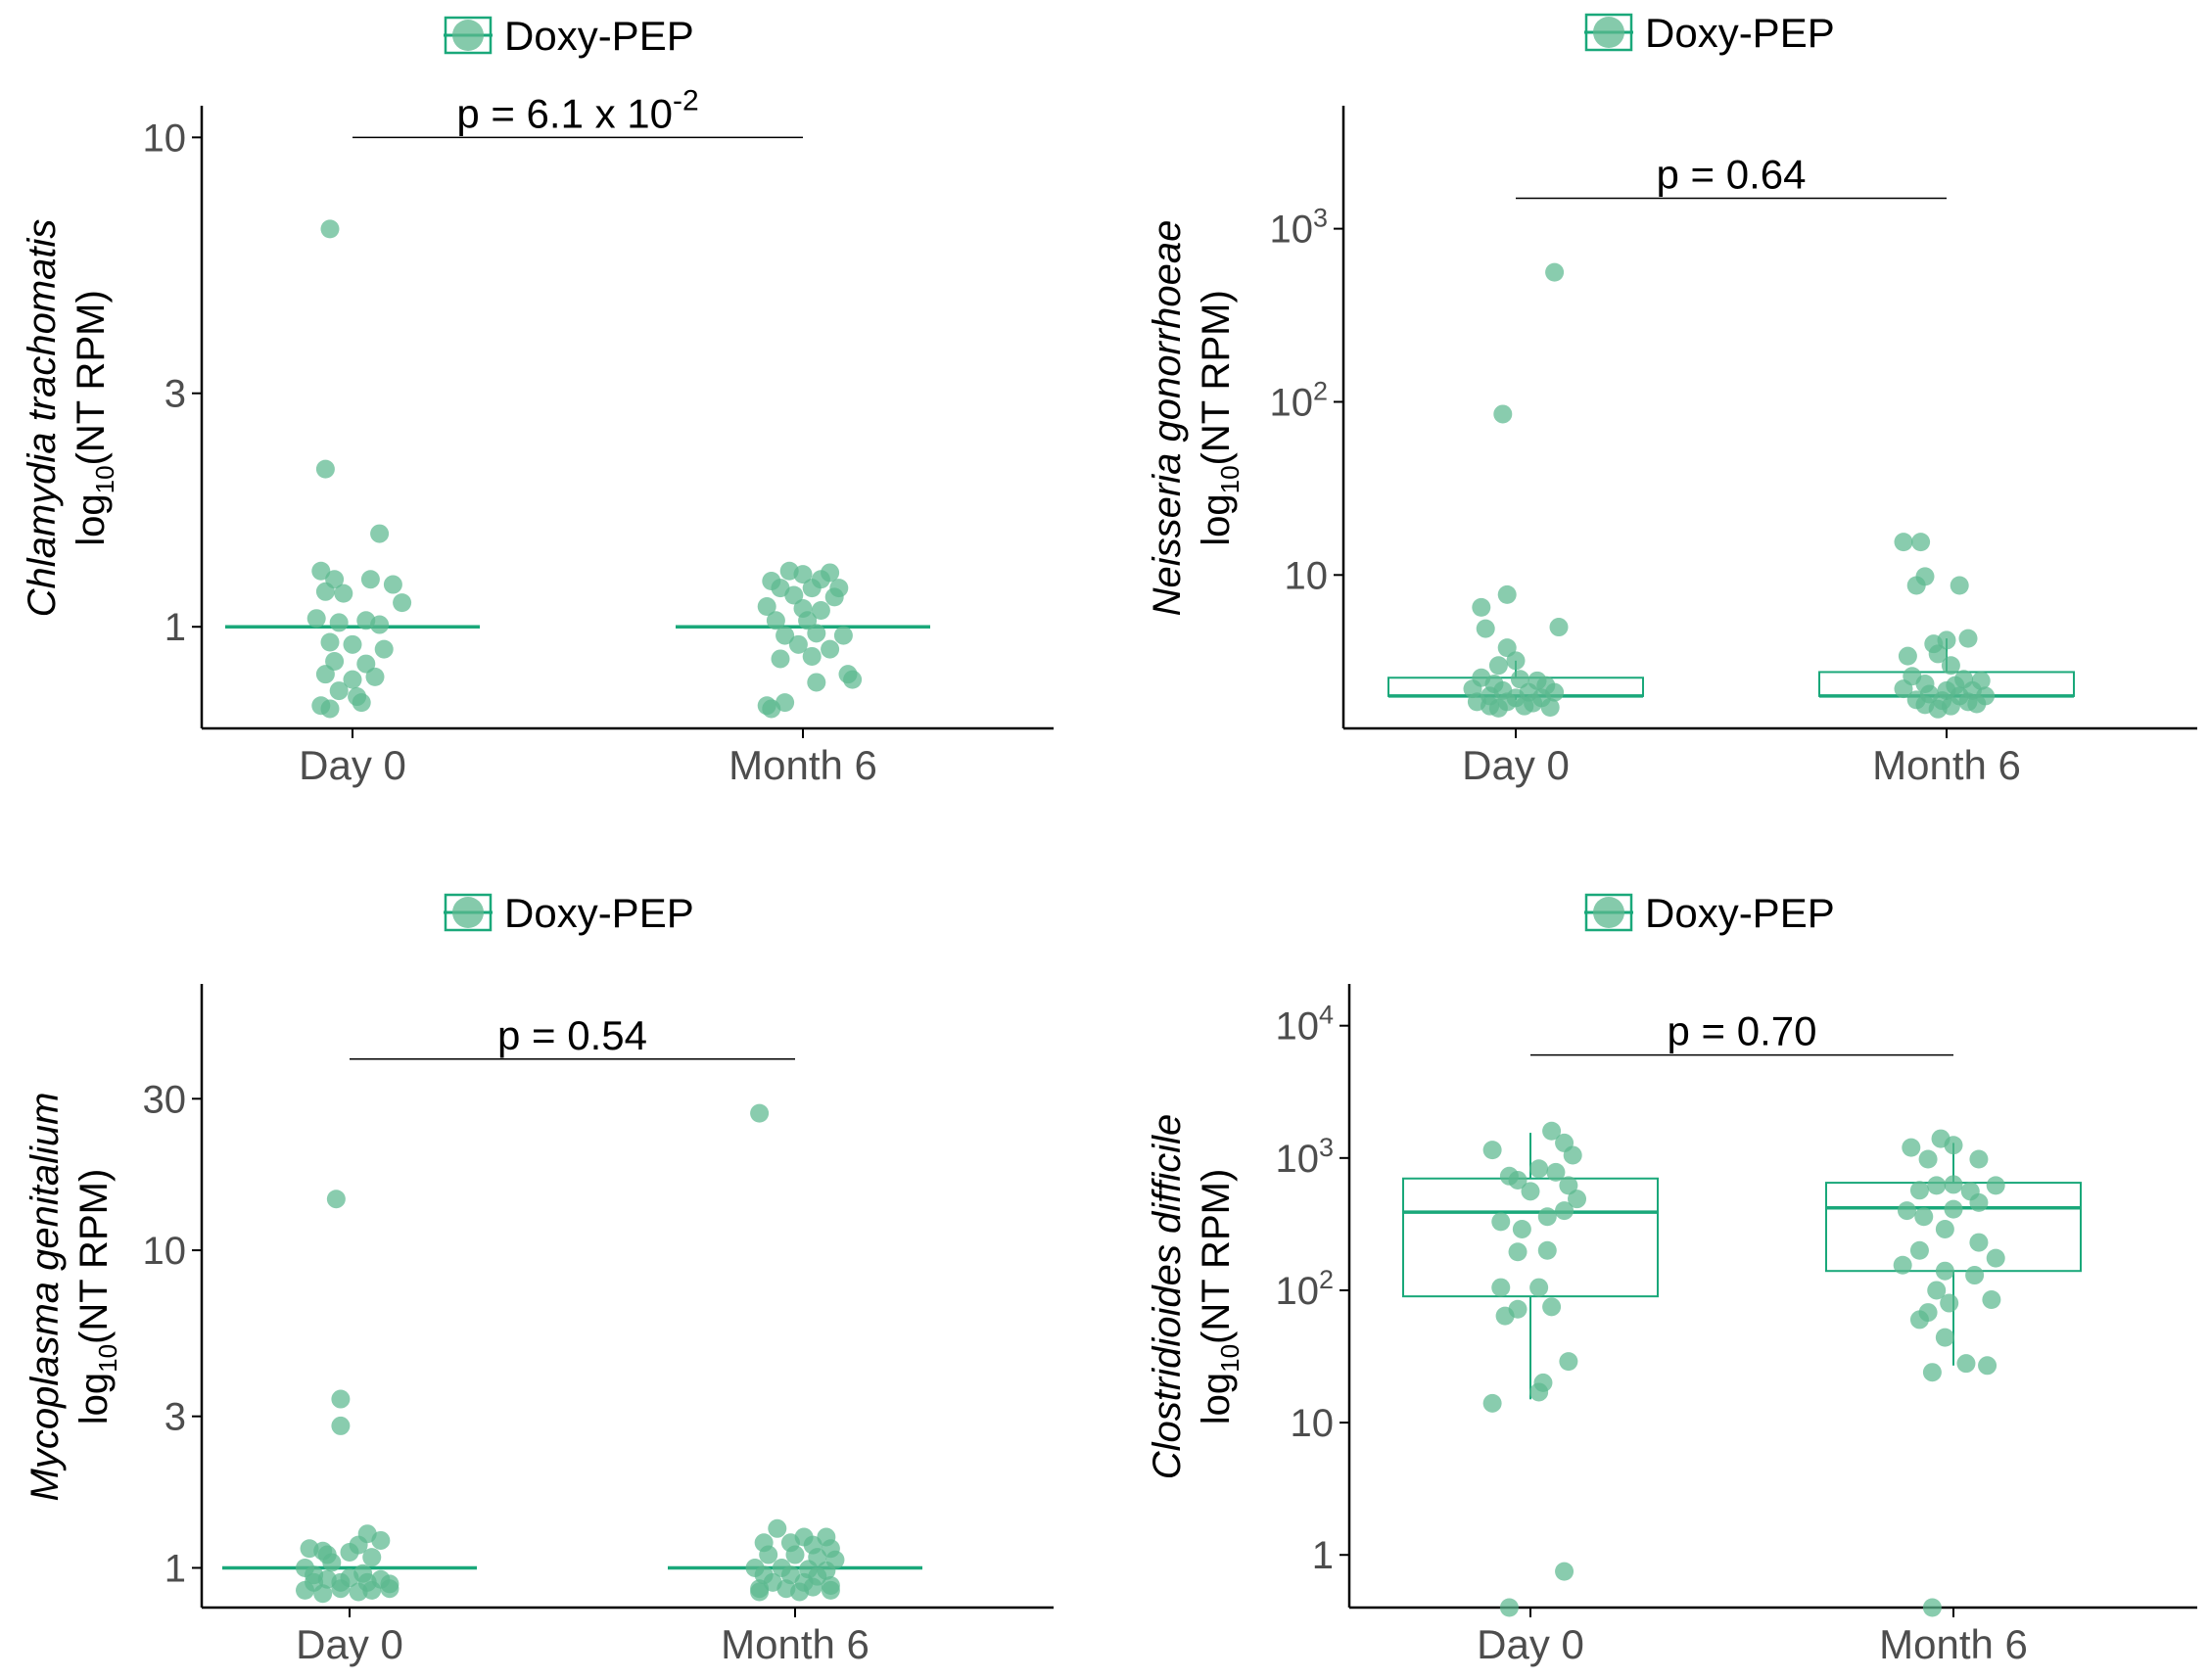 The image size is (2209, 1680). Describe the element at coordinates (1530, 1237) in the screenshot. I see `box-iqr` at that location.